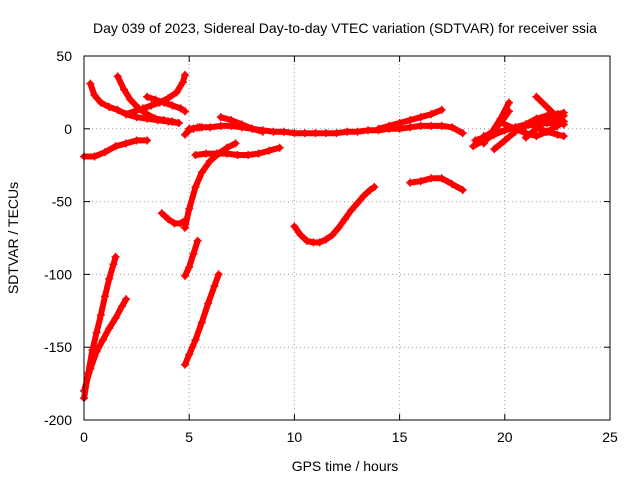  Describe the element at coordinates (13, 238) in the screenshot. I see `y-axis-label: SDTVAR / TECUs` at that location.